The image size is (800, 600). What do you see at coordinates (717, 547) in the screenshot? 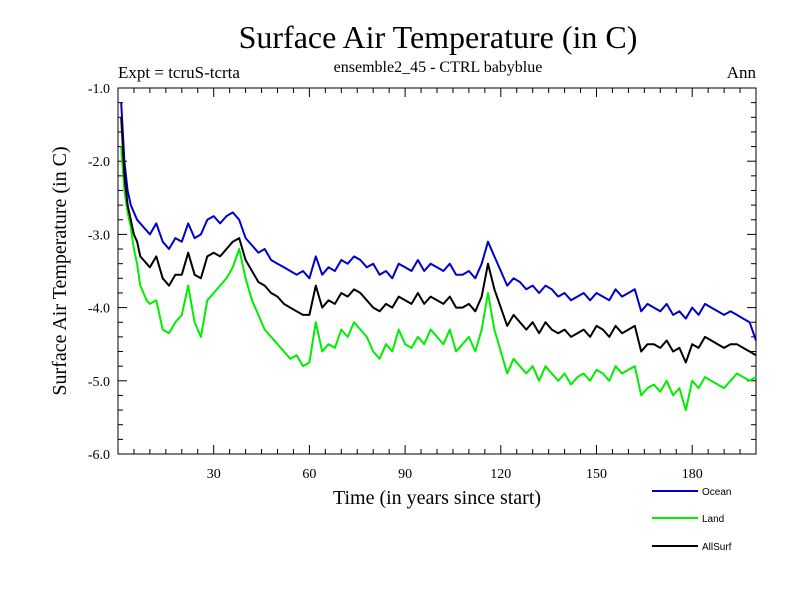
I see `legend-label-allsurf: AllSurf` at bounding box center [717, 547].